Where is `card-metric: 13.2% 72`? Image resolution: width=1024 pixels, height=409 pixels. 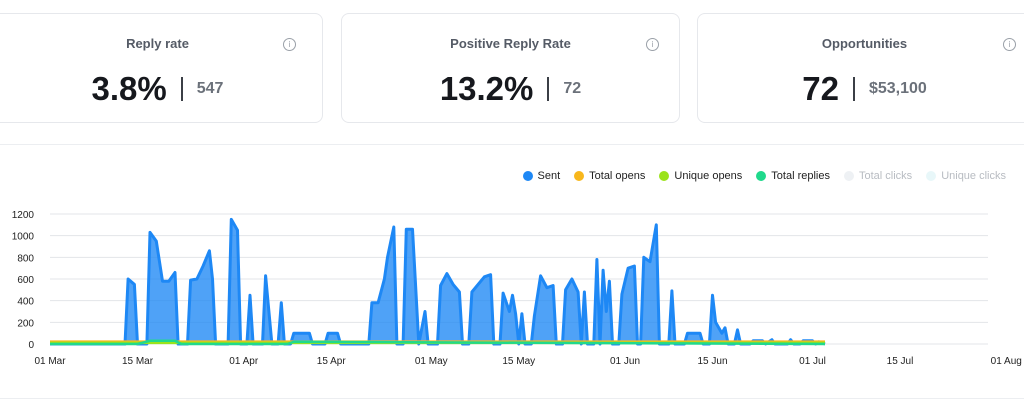
card-metric: 13.2% 72 is located at coordinates (510, 89).